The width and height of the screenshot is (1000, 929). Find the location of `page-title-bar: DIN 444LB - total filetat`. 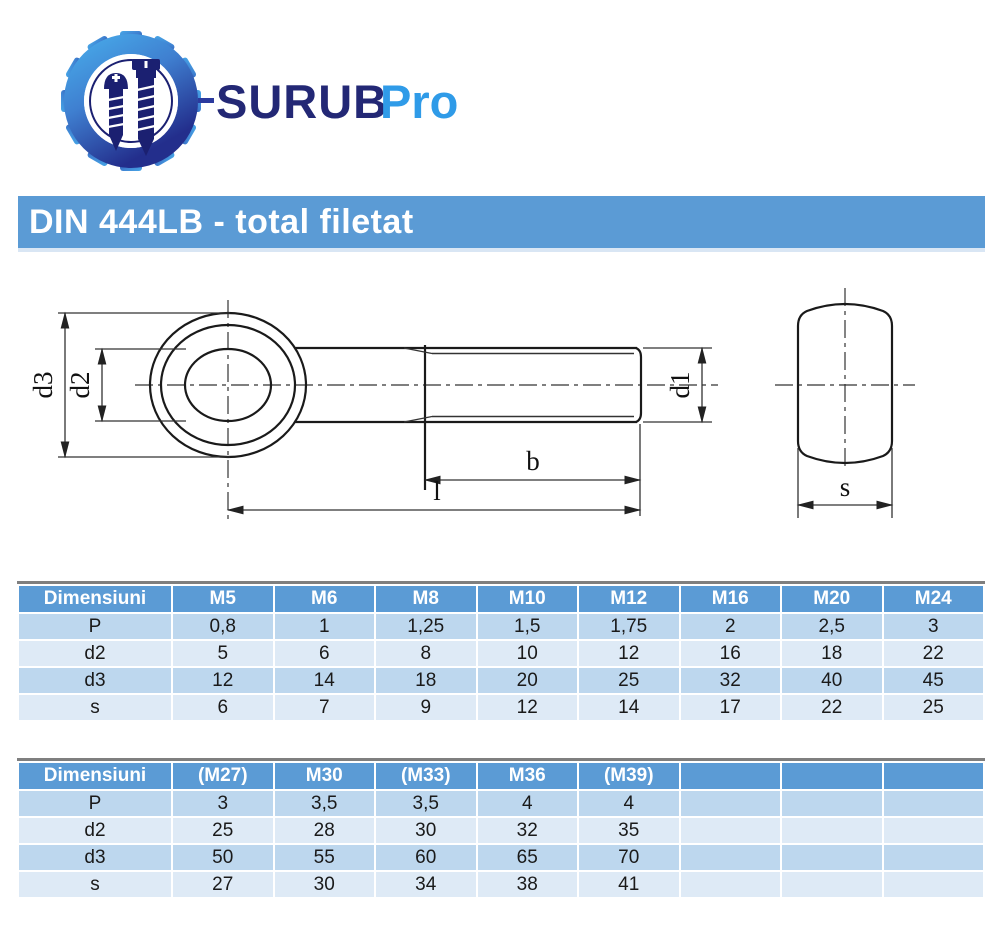

page-title-bar: DIN 444LB - total filetat is located at coordinates (501, 224).